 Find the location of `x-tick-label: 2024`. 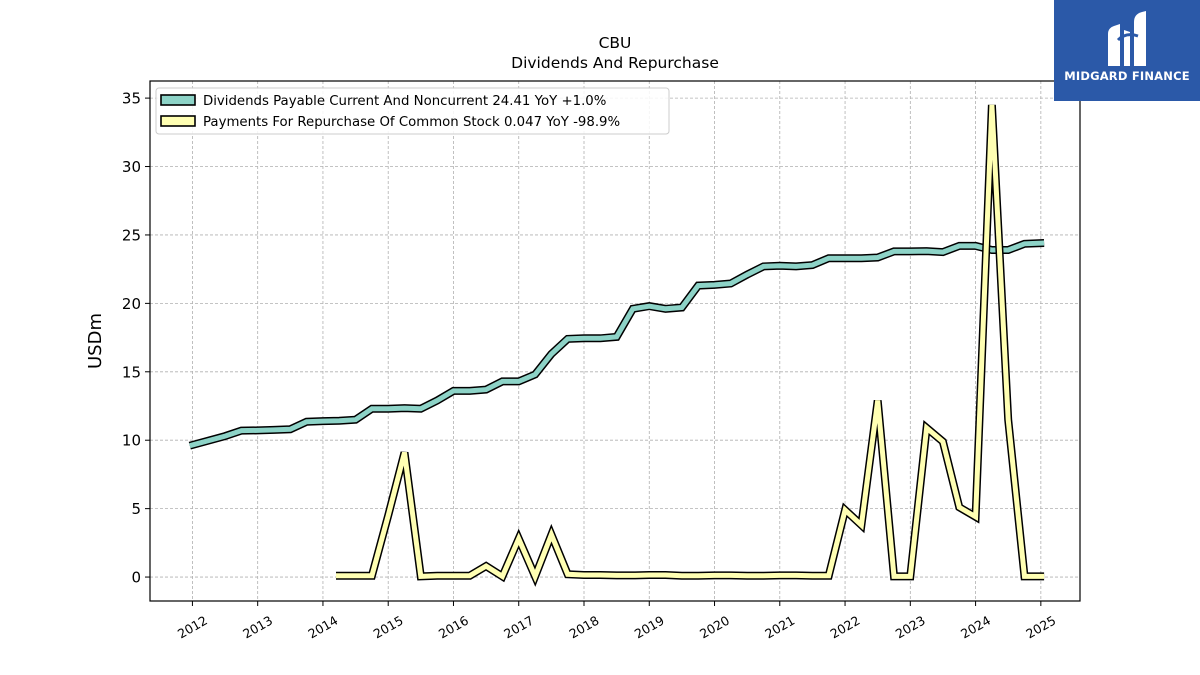

x-tick-label: 2024 is located at coordinates (975, 627).